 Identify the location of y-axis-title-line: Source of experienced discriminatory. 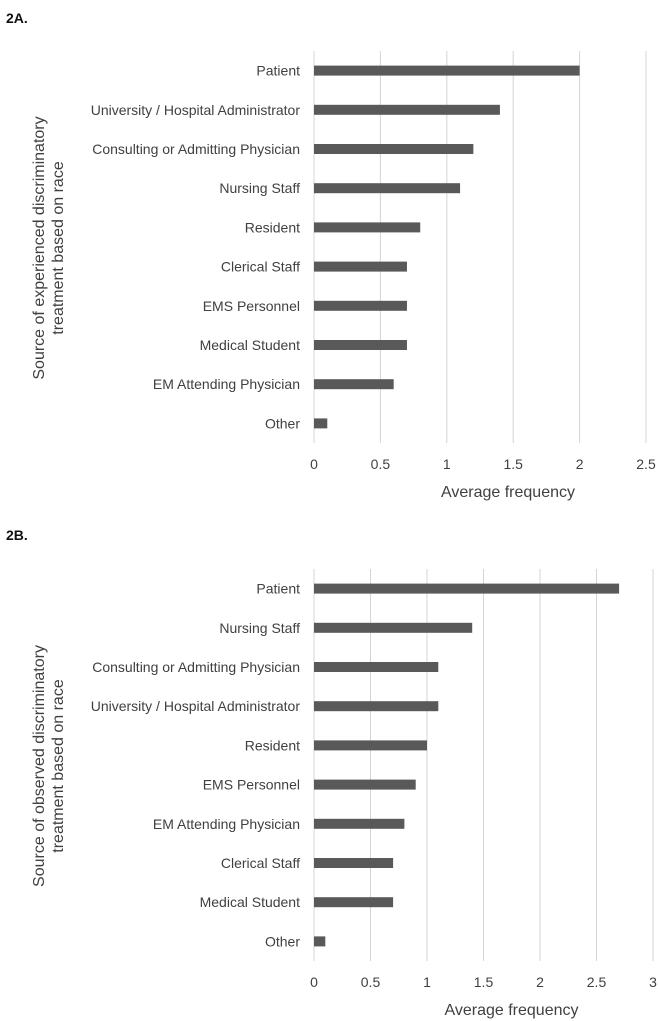
(39, 247).